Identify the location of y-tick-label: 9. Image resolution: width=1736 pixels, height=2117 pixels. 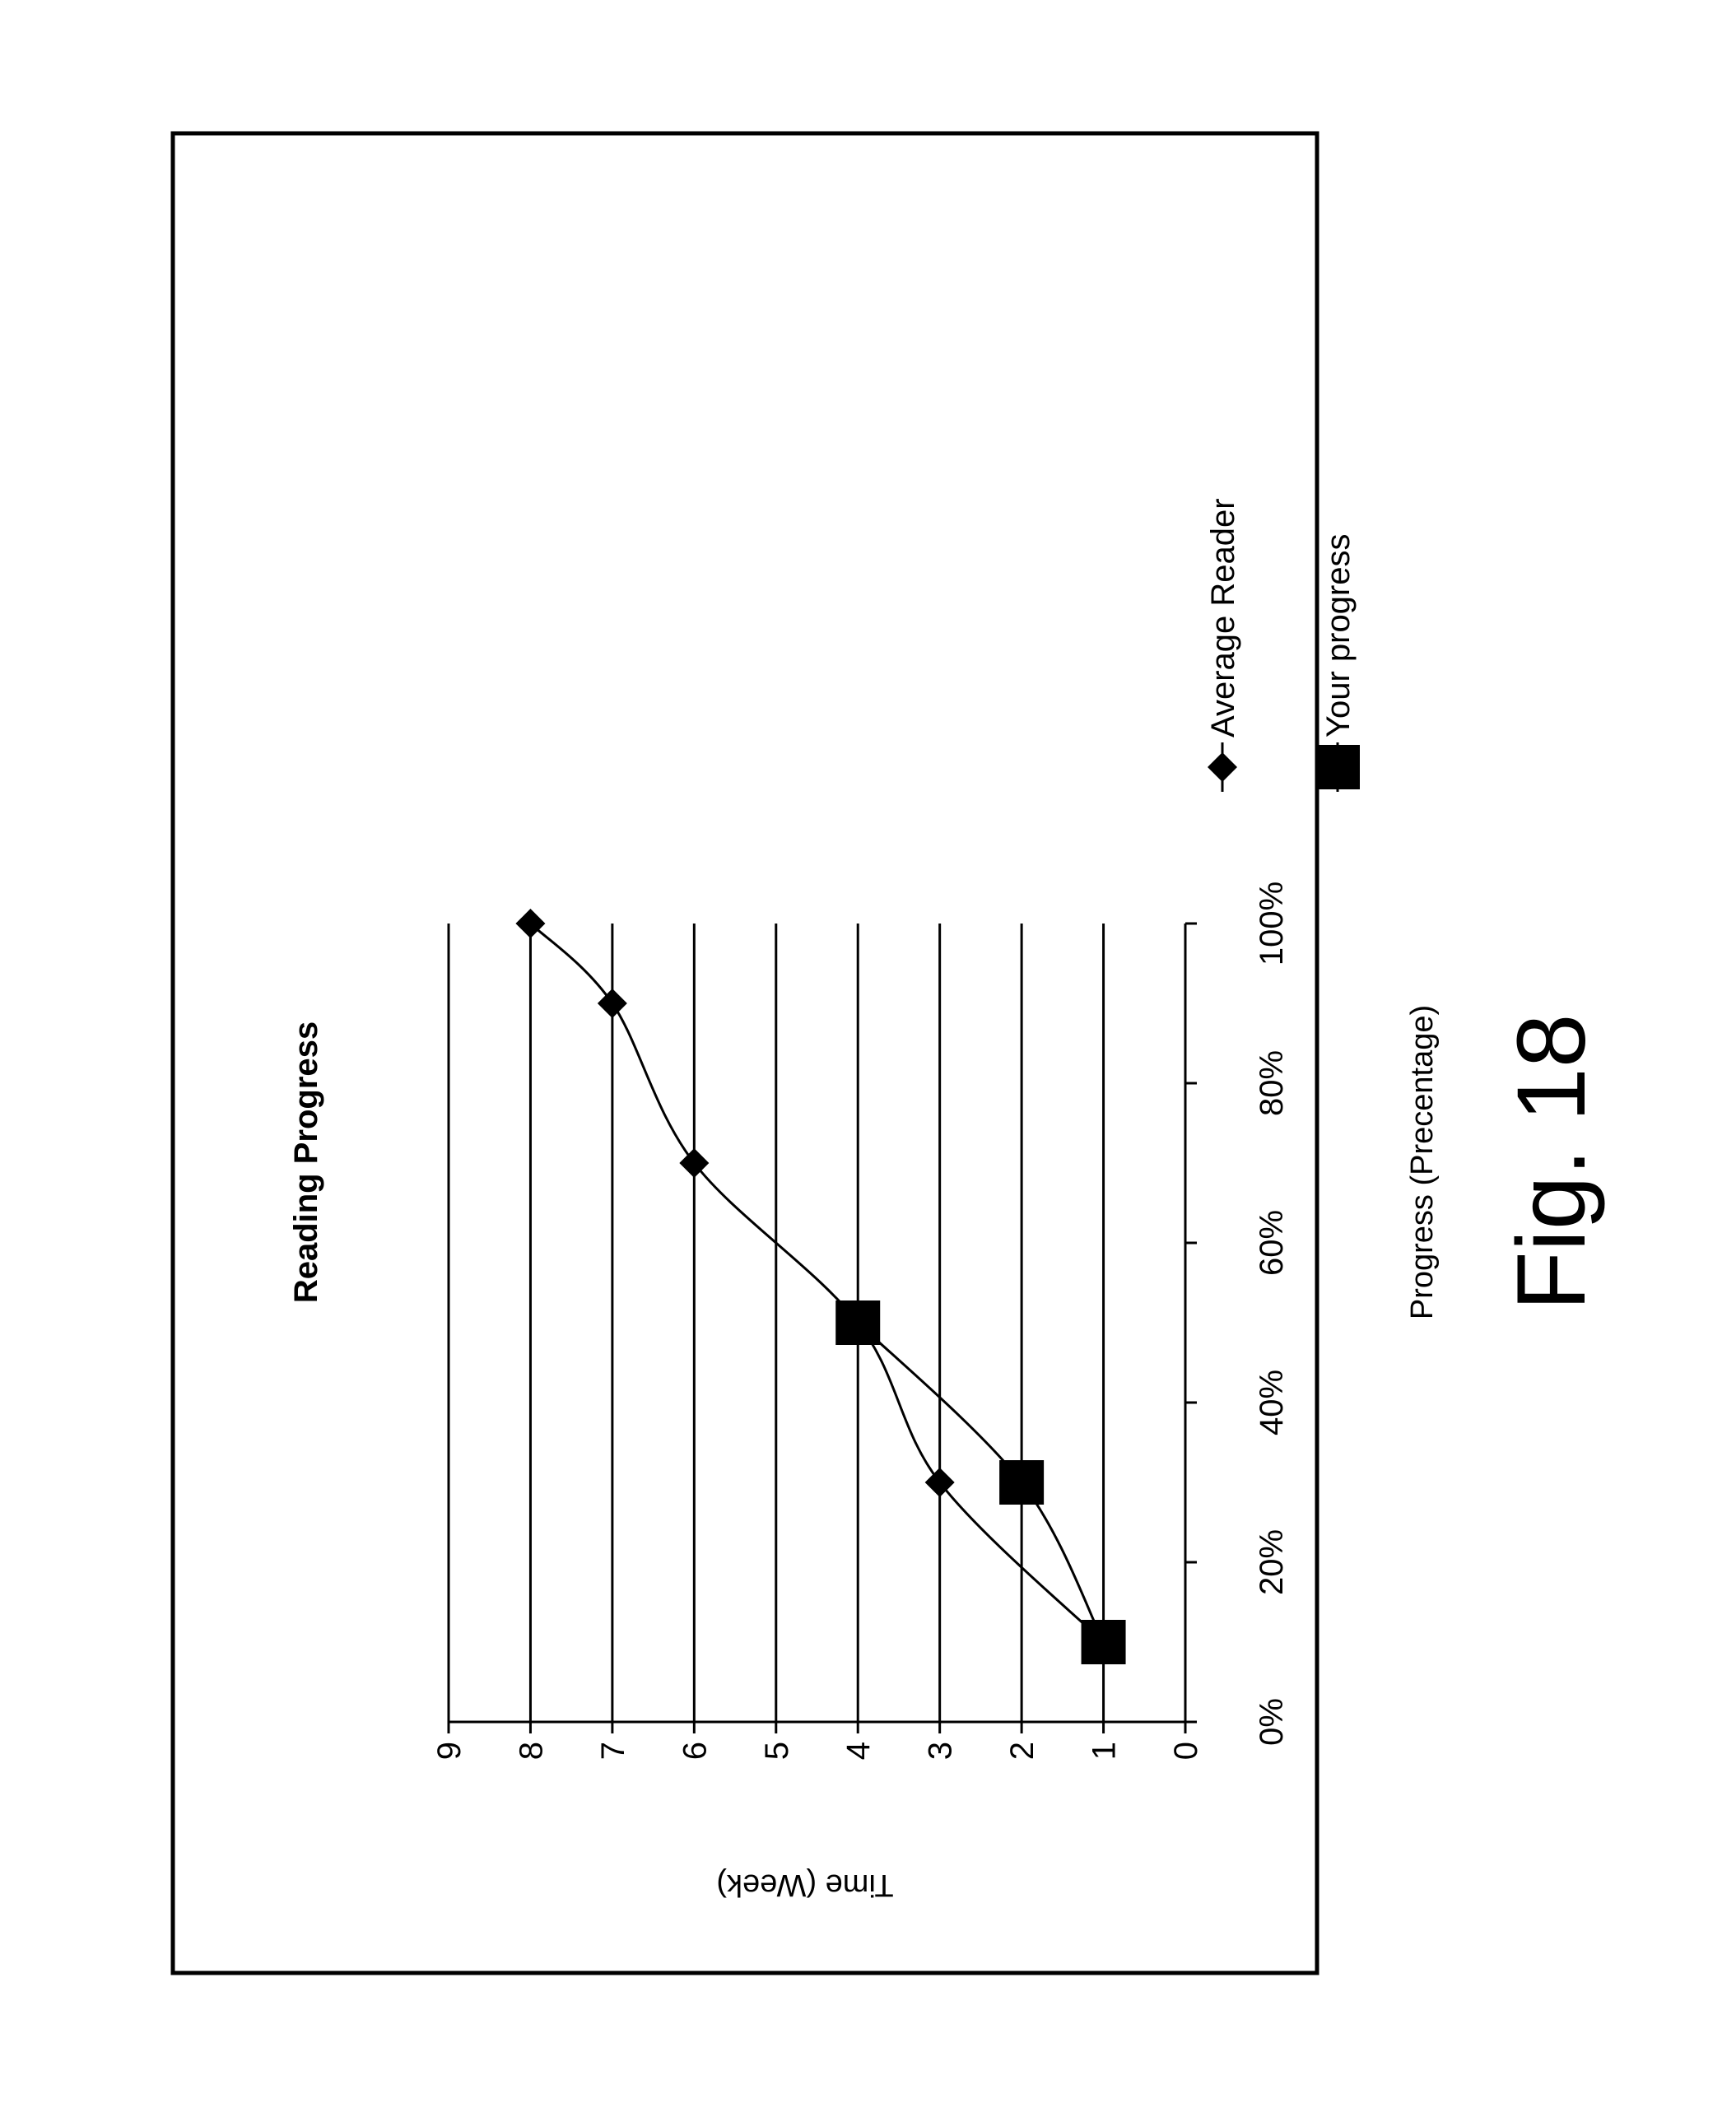
(450, 1751).